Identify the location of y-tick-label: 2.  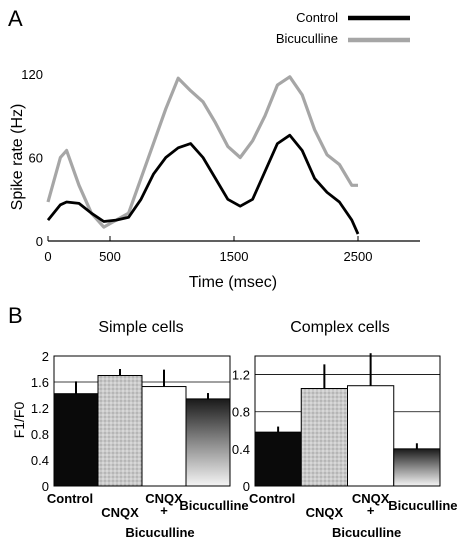
(45, 356).